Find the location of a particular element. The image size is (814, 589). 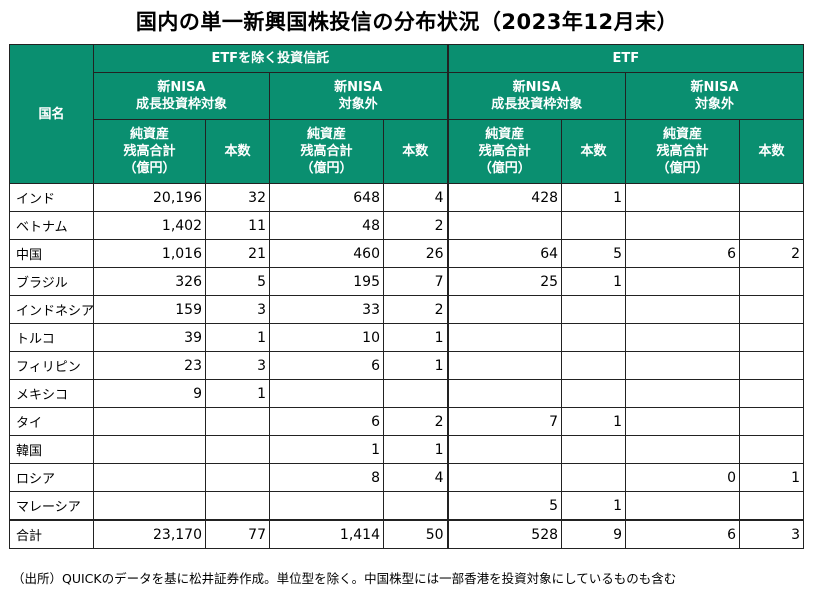

net-assets-cell: 39 is located at coordinates (149, 337).